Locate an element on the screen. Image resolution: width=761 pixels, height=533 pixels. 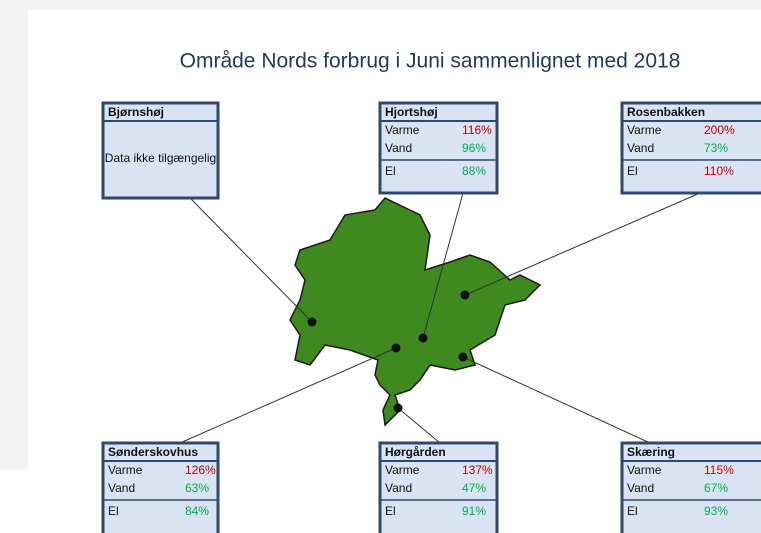
row-value: 115% is located at coordinates (719, 470).